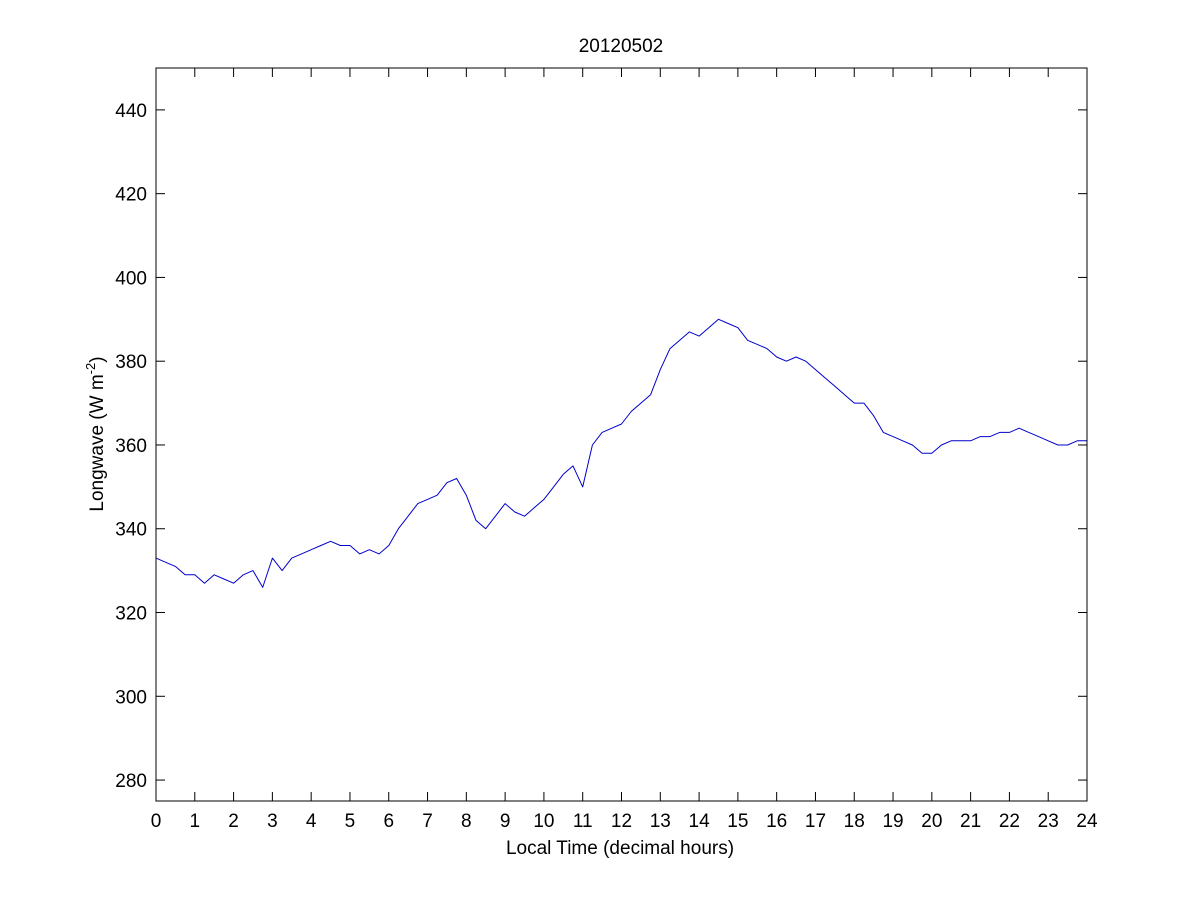  I want to click on chart-title: 20120502, so click(621, 46).